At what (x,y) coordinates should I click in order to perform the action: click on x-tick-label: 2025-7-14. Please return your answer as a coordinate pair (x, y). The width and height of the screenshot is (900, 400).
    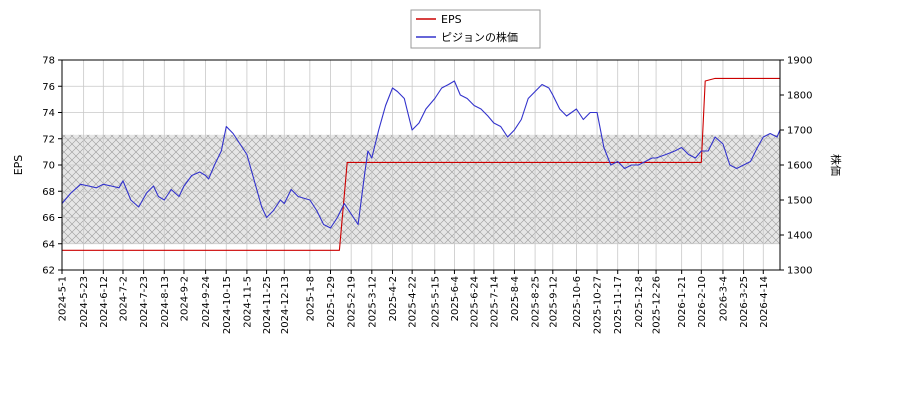
    Looking at the image, I should click on (494, 302).